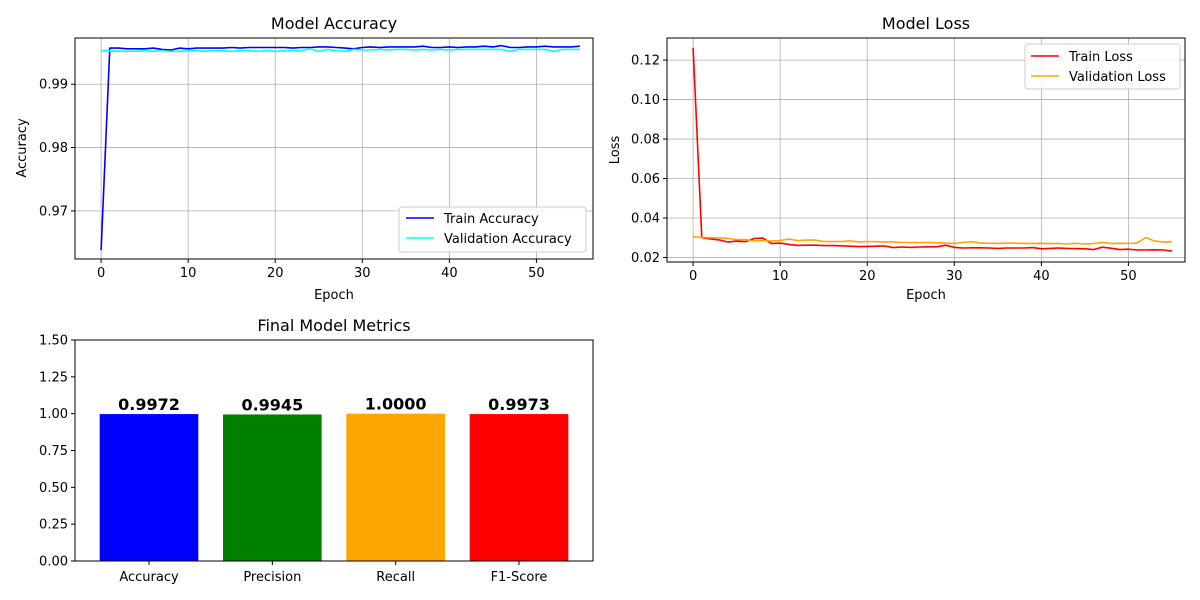 The image size is (1200, 600). What do you see at coordinates (321, 270) in the screenshot?
I see `accuracy-x-axis: 0 10 20 30 40 50` at bounding box center [321, 270].